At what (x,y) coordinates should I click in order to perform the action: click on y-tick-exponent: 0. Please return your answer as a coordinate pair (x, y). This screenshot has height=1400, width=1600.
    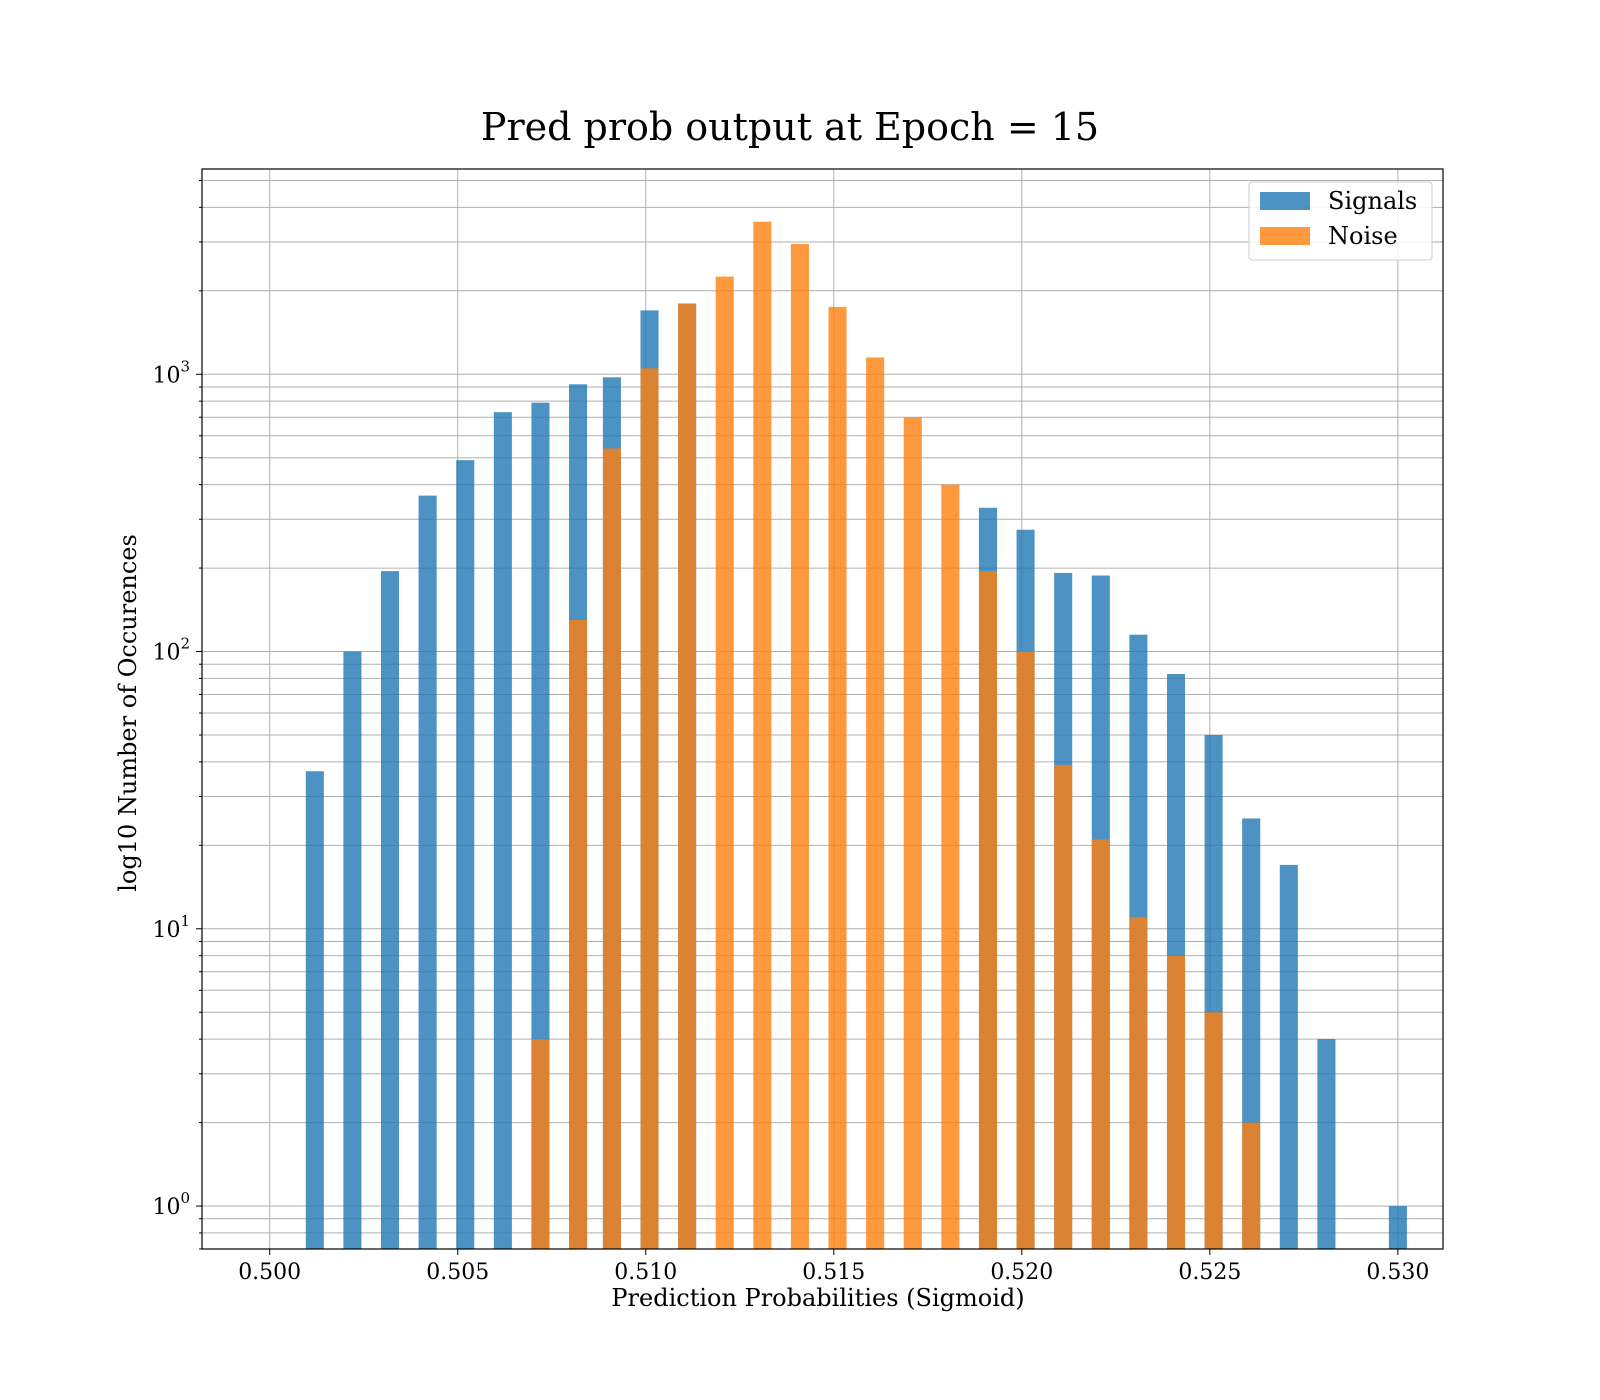
    Looking at the image, I should click on (185, 1198).